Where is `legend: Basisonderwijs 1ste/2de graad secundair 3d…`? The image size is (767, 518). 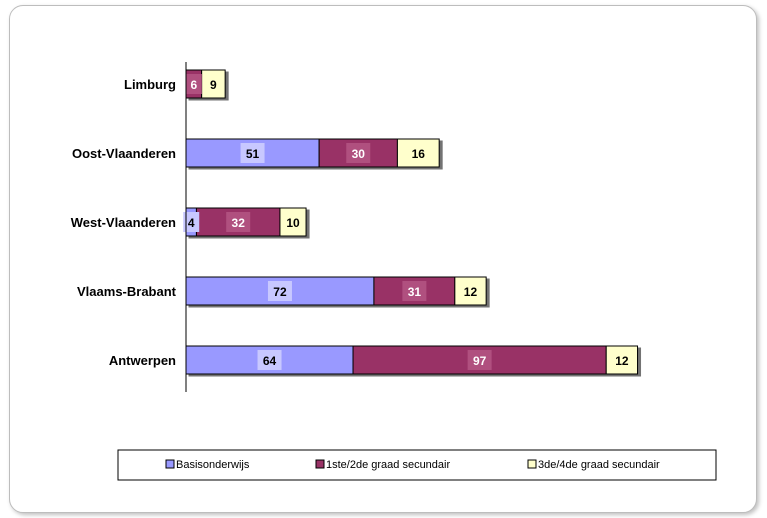
legend: Basisonderwijs 1ste/2de graad secundair 3d… is located at coordinates (417, 465).